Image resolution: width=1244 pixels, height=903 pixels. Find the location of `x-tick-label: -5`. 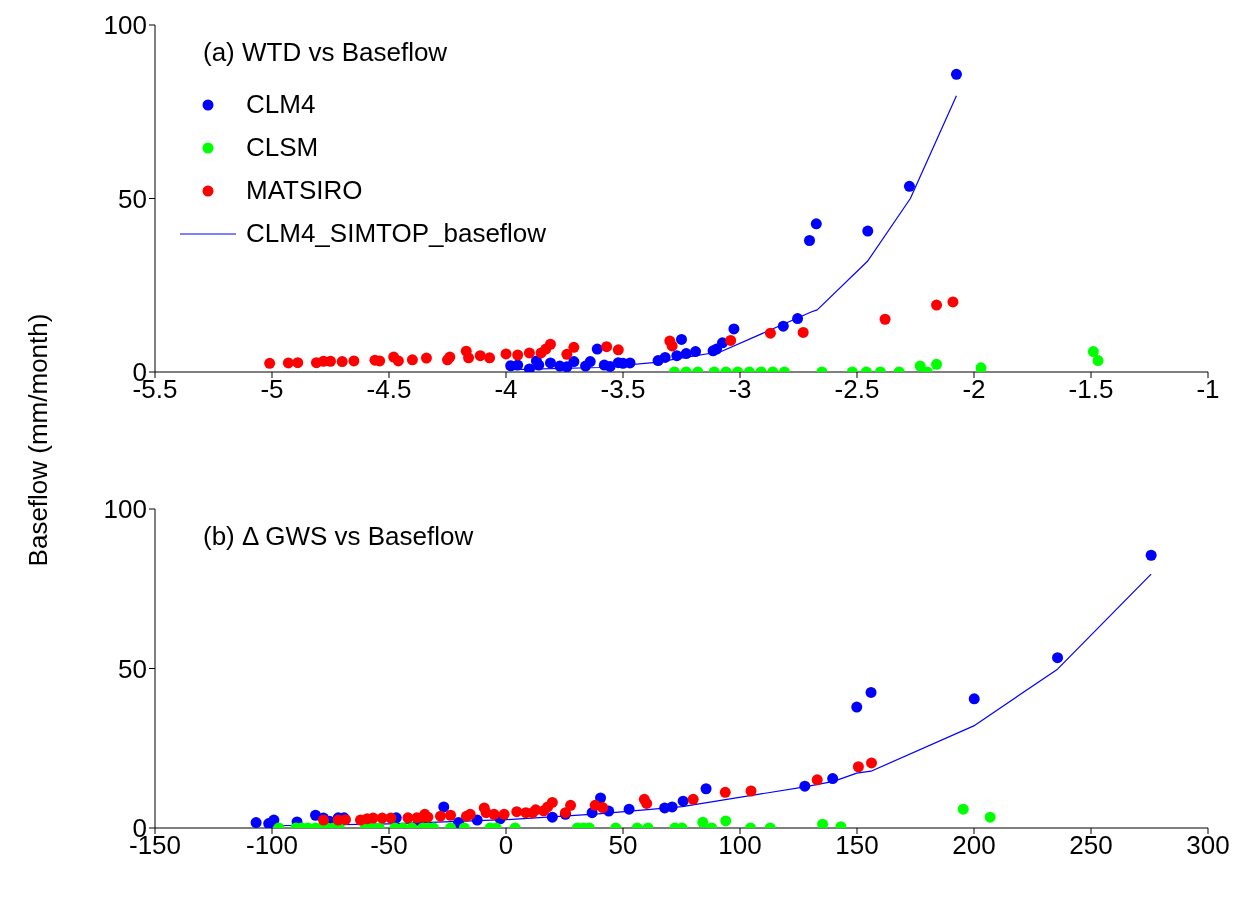

x-tick-label: -5 is located at coordinates (272, 389).